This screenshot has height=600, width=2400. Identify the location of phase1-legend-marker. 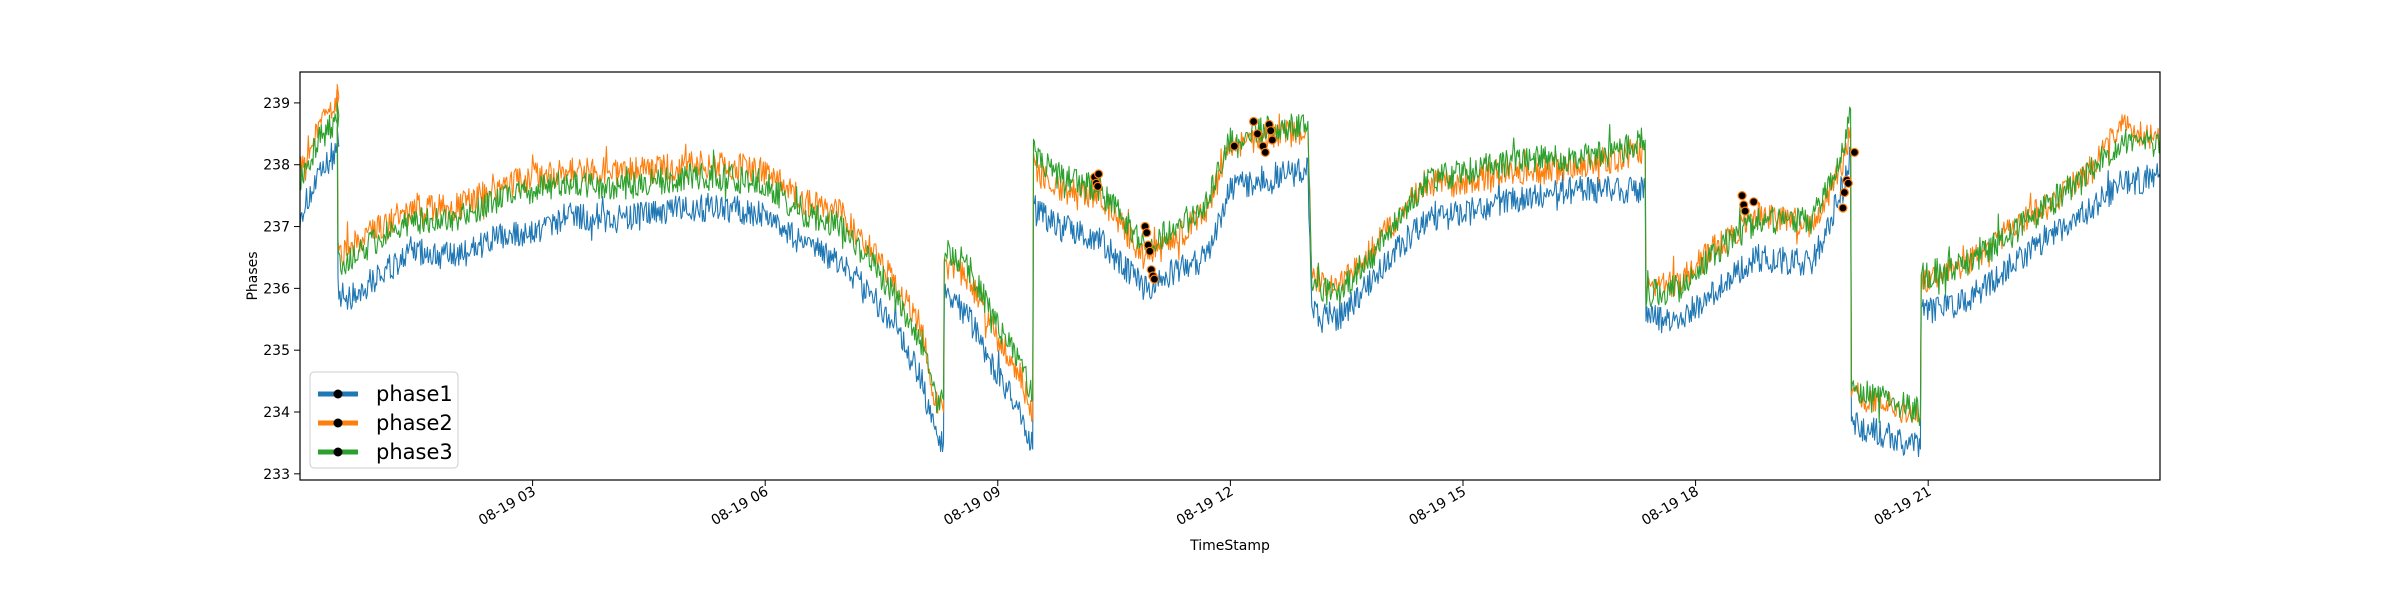
(338, 394).